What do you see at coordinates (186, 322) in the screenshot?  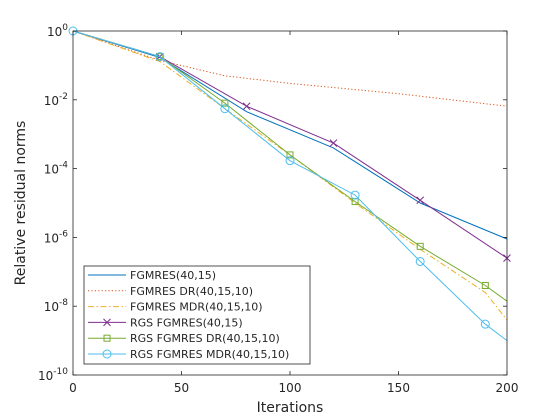 I see `legend-label: RGS FGMRES(40,15)` at bounding box center [186, 322].